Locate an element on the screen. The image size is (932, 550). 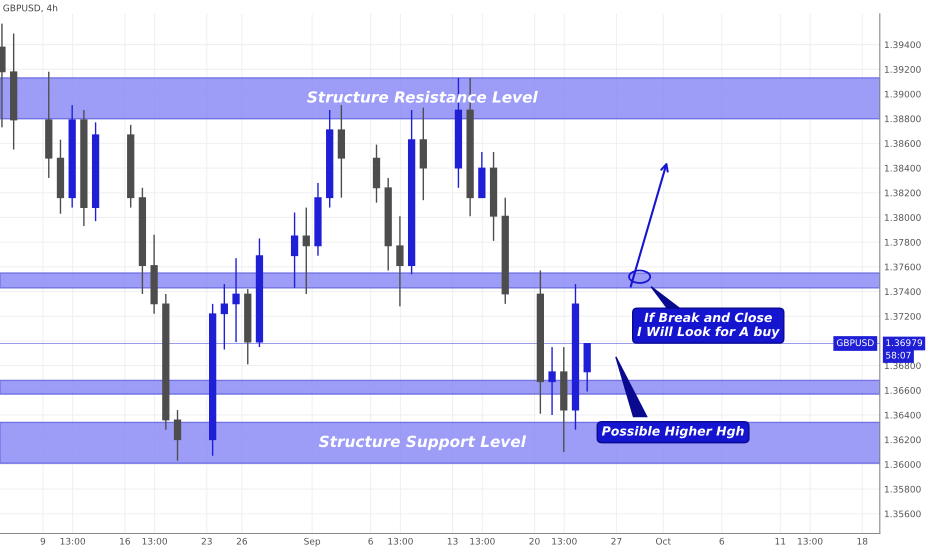
y-tick-label: 1.39200 is located at coordinates (902, 69).